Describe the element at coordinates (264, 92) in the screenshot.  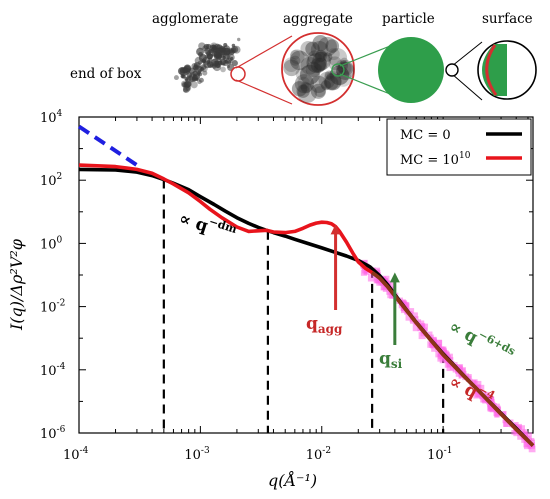
I see `zoom-line-aggregate-bottom` at that location.